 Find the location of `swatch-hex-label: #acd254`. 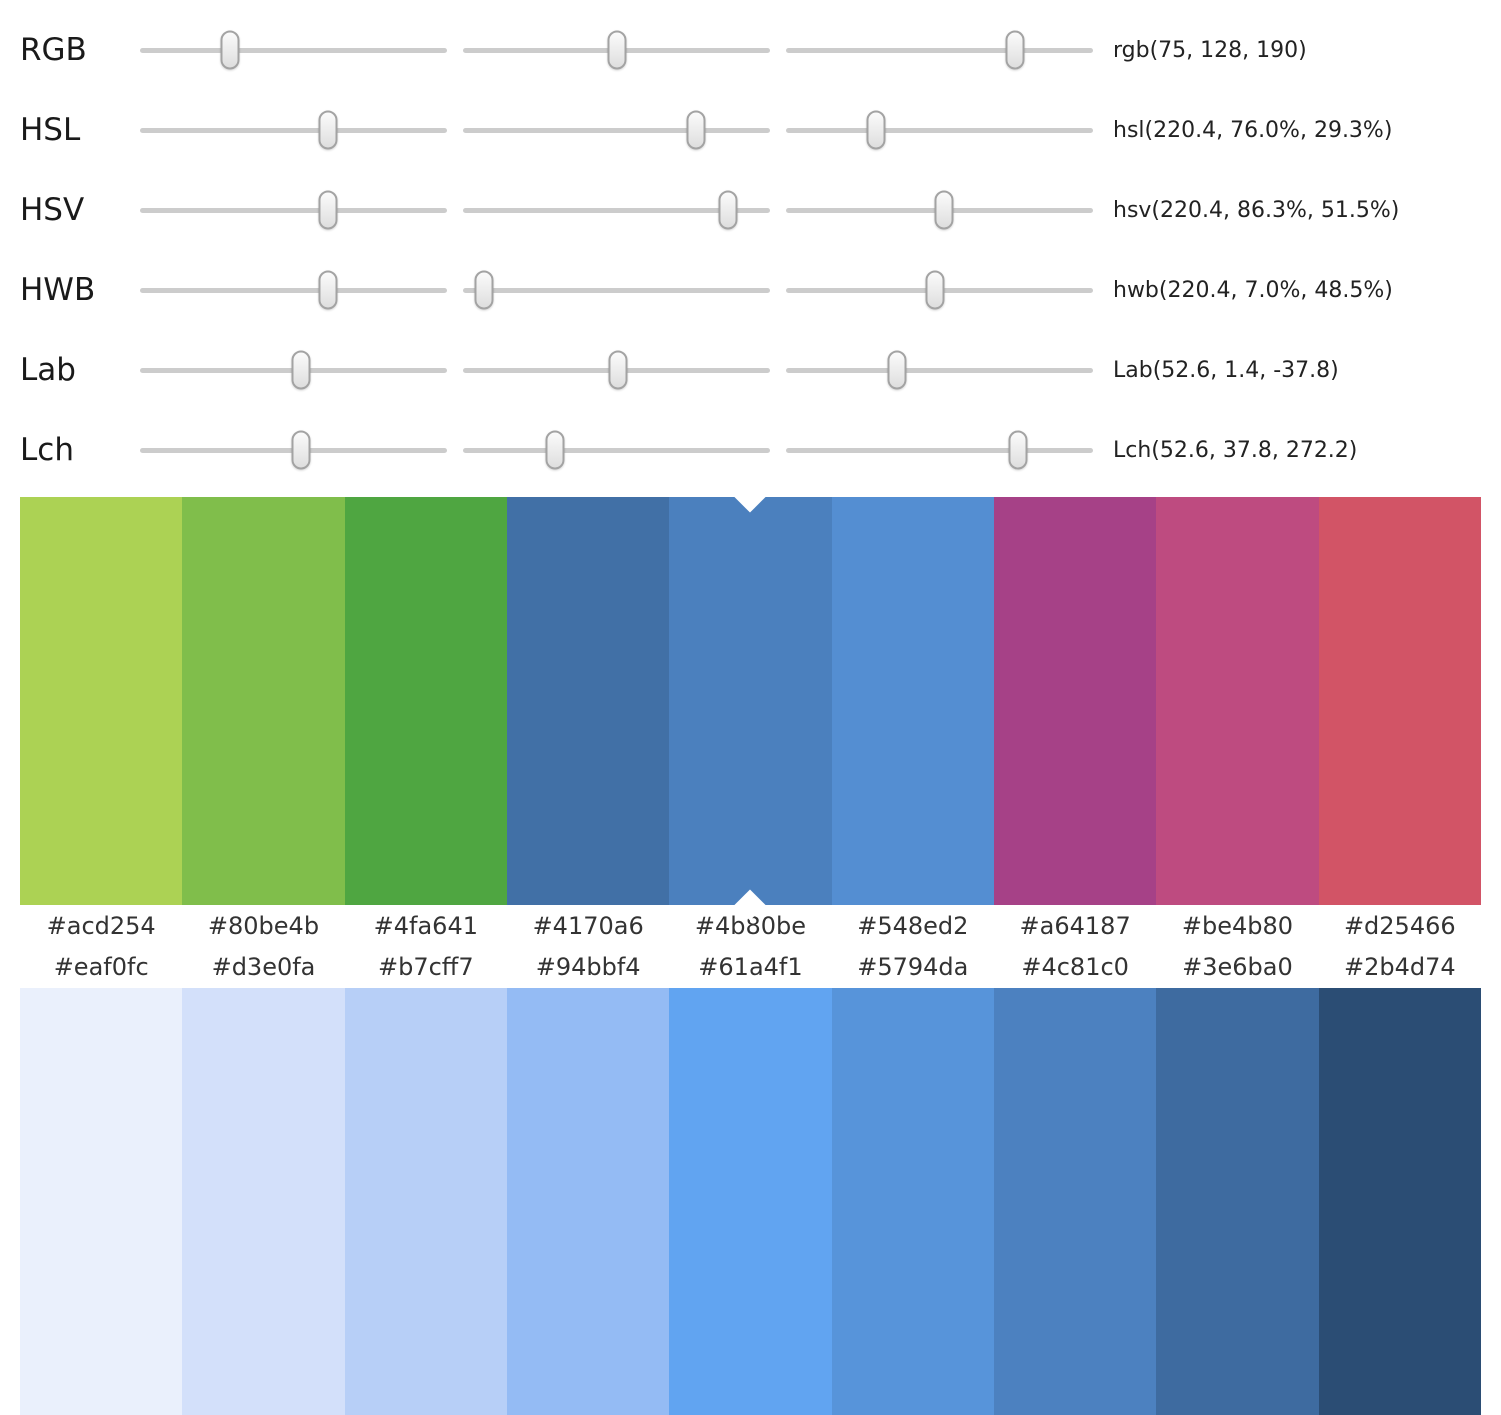

swatch-hex-label: #acd254 is located at coordinates (101, 925).